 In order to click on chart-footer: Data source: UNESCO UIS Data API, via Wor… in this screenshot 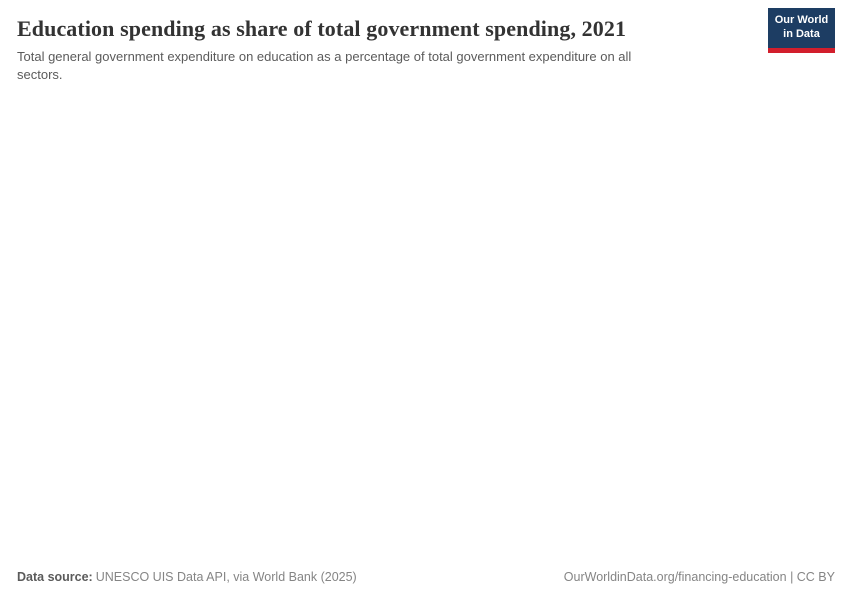, I will do `click(426, 577)`.